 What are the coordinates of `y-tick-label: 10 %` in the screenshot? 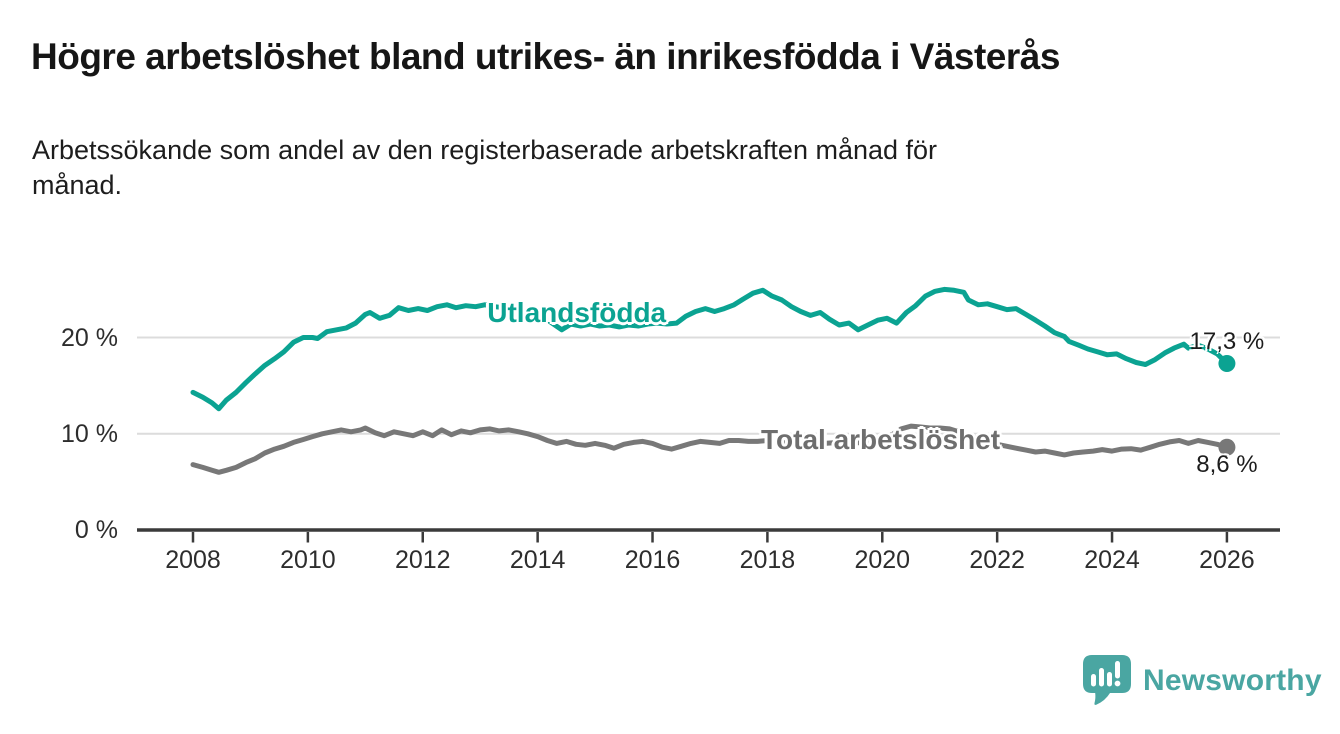 It's located at (89, 433).